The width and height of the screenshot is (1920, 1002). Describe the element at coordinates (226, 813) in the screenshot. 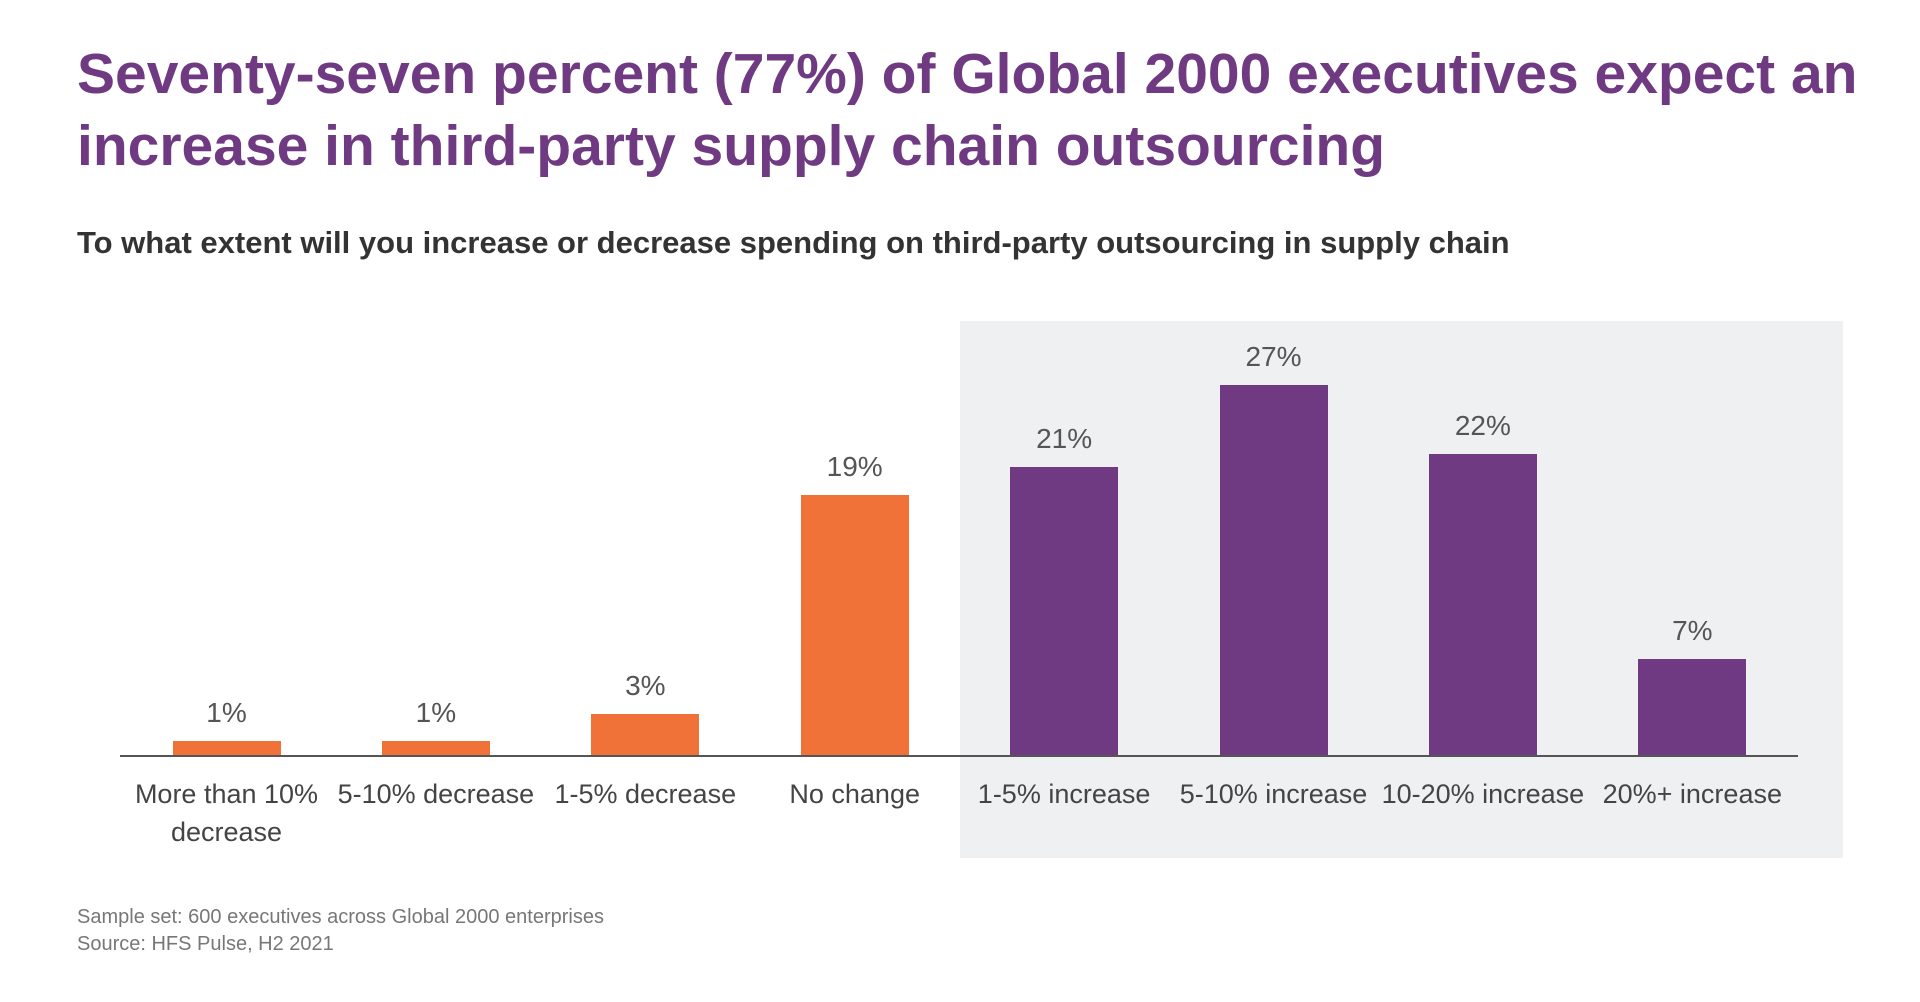

I see `x-tick-label: More than 10% decrease` at that location.